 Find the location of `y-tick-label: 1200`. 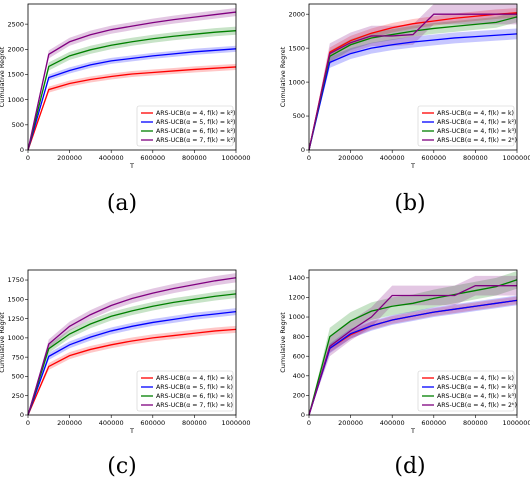

y-tick-label: 1200 is located at coordinates (296, 298).